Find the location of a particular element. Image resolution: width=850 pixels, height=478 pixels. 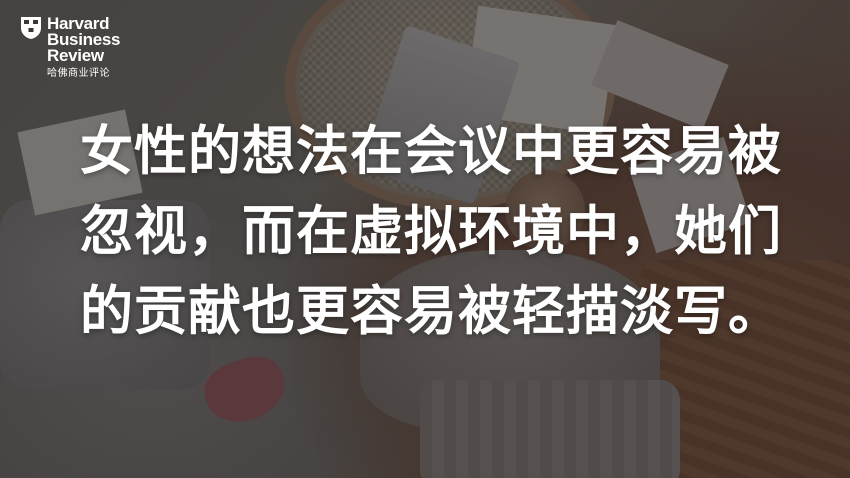

shield-icon is located at coordinates (31, 28).